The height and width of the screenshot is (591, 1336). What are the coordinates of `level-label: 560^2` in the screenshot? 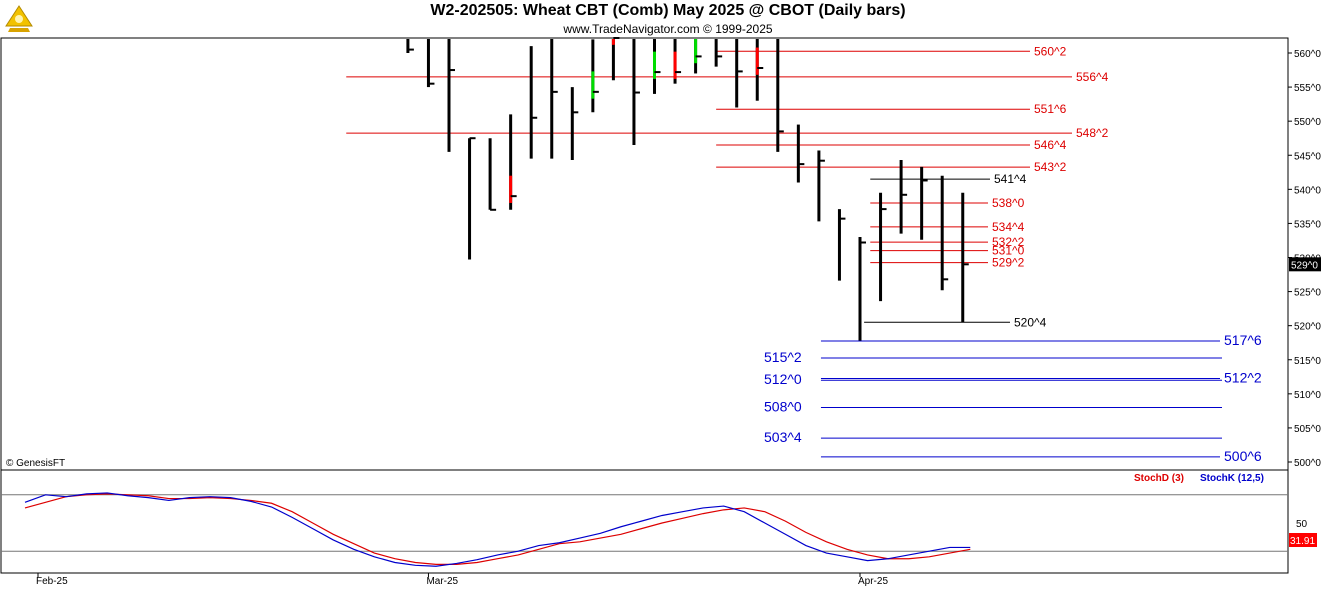 It's located at (1050, 51).